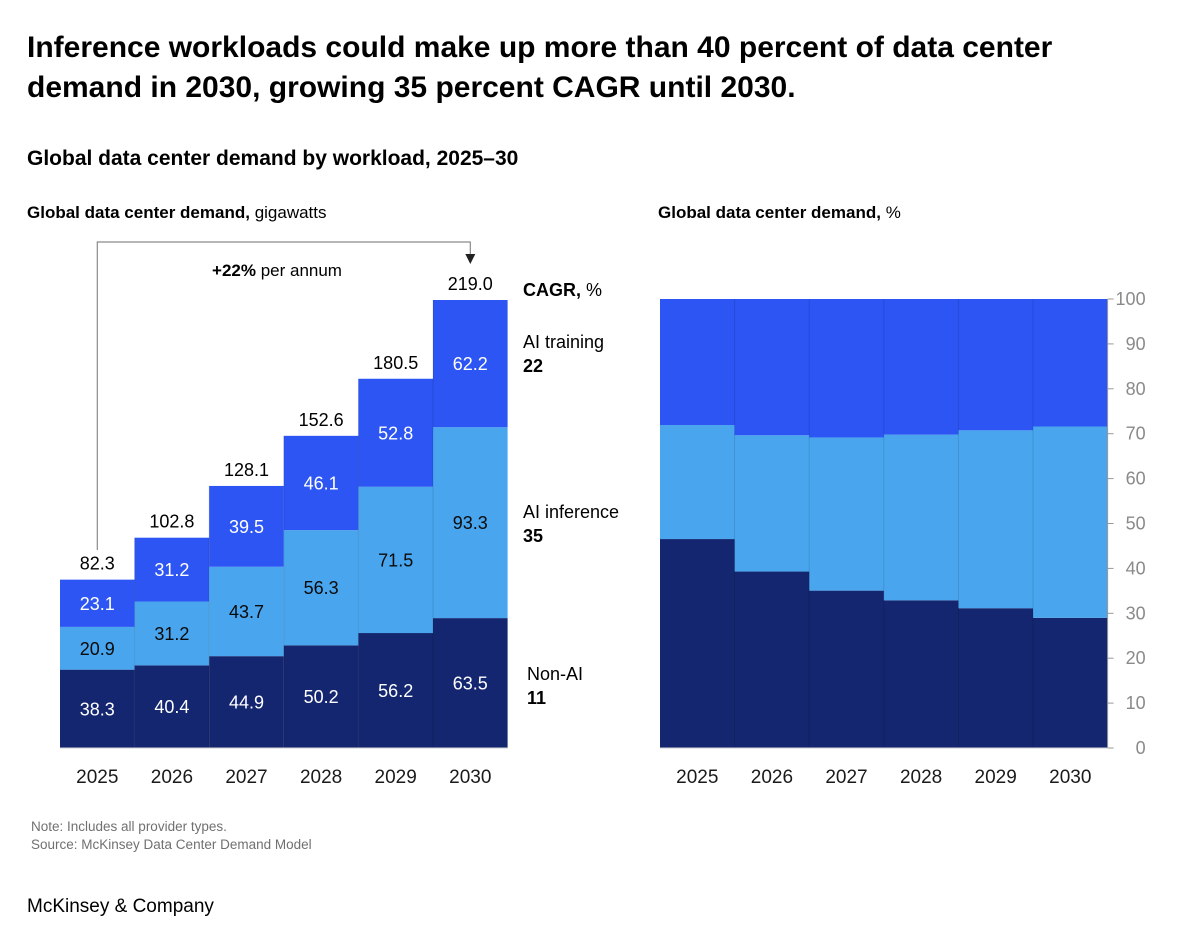 This screenshot has height=927, width=1200. What do you see at coordinates (171, 522) in the screenshot?
I see `total-label-2026: 102.8` at bounding box center [171, 522].